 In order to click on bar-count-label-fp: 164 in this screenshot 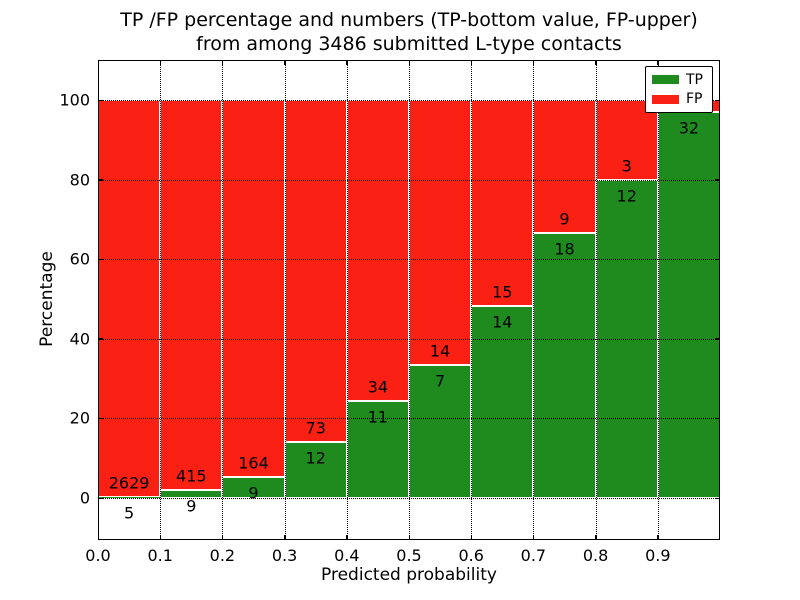, I will do `click(253, 463)`.